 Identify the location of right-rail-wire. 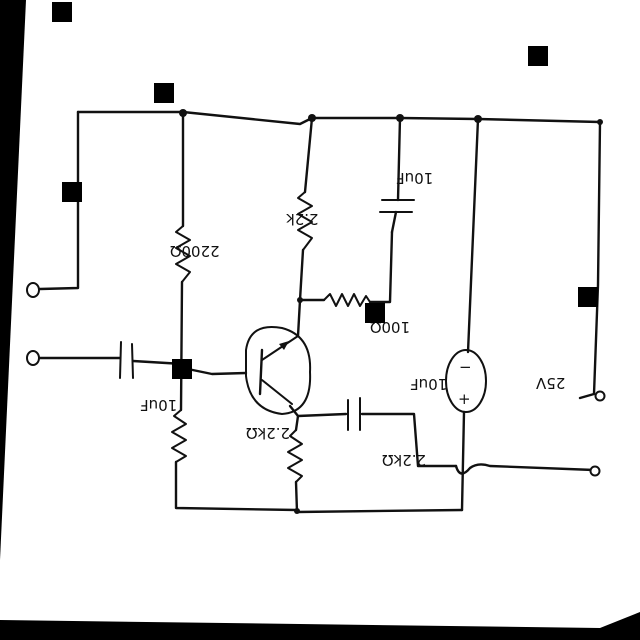
(590, 260).